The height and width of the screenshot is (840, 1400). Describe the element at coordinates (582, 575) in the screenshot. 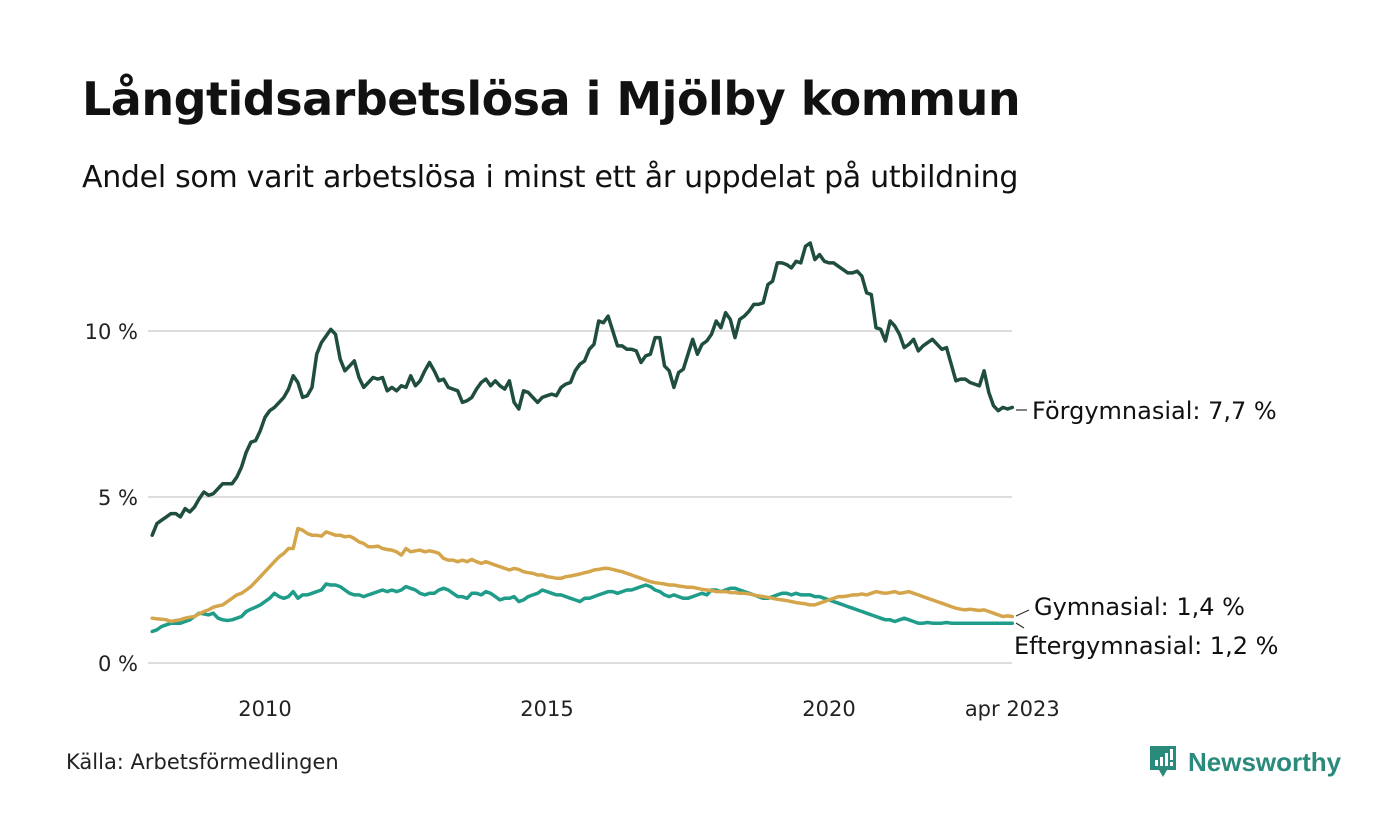

I see `series-line-gymnasial` at that location.